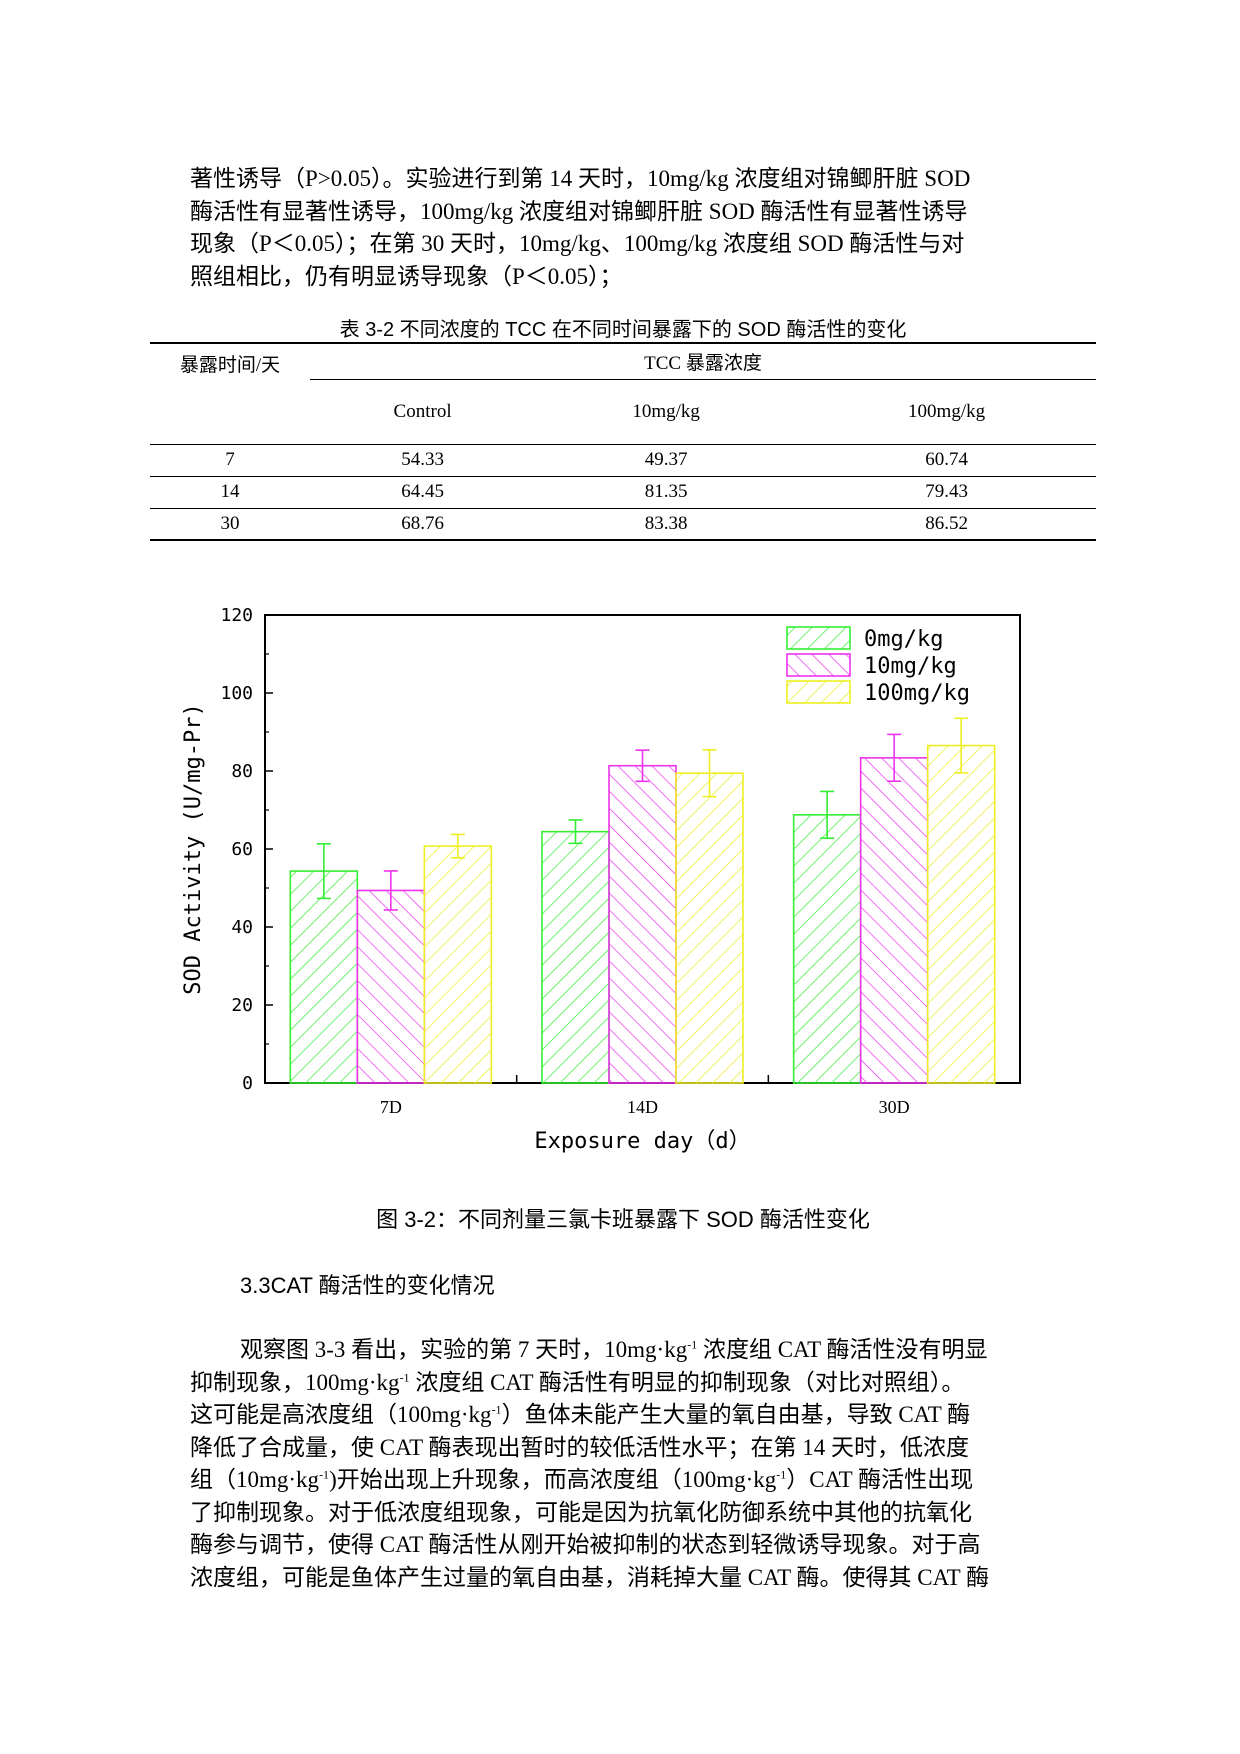  Describe the element at coordinates (230, 460) in the screenshot. I see `table-cell-day: 7` at that location.